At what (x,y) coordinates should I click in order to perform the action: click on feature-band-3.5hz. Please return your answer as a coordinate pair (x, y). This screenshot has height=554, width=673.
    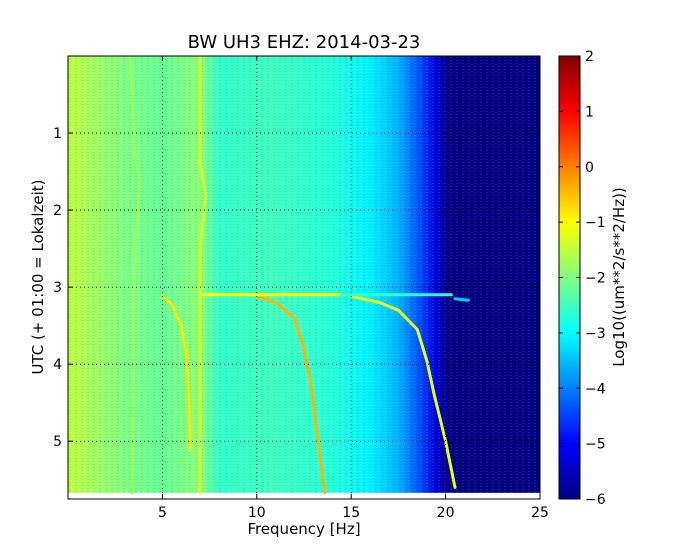
    Looking at the image, I should click on (135, 275).